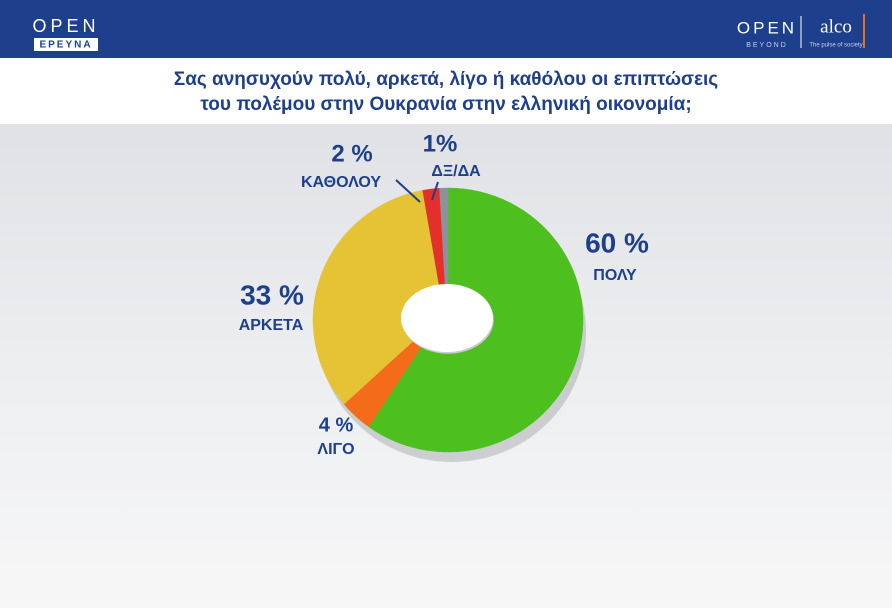  What do you see at coordinates (341, 182) in the screenshot?
I see `category-label: ΚΑΘΟΛΟΥ` at bounding box center [341, 182].